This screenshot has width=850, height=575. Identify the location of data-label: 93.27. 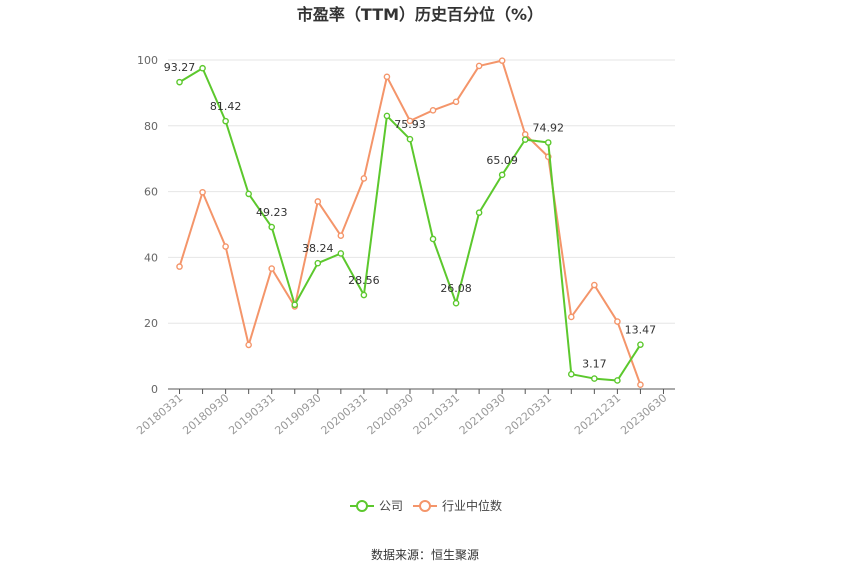
(180, 67).